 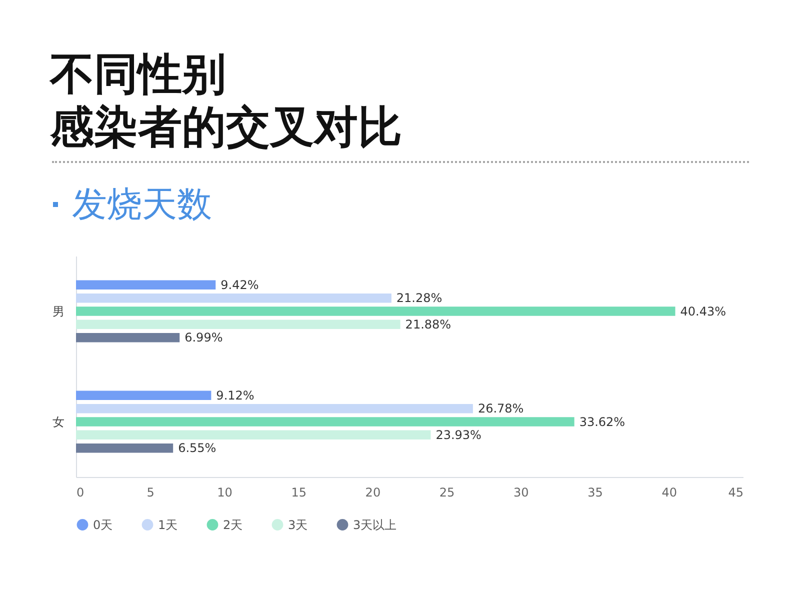 I want to click on x-tick-label: 40, so click(x=670, y=493).